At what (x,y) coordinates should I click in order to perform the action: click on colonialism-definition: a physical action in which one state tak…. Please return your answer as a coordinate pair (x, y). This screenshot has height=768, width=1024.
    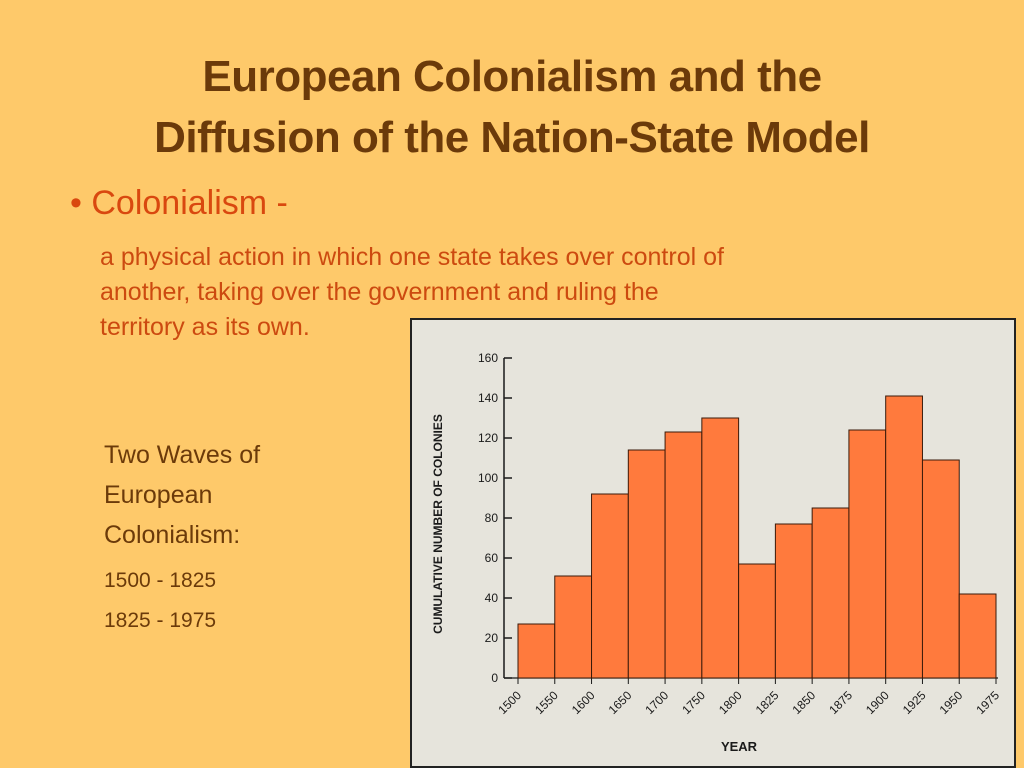
    Looking at the image, I should click on (530, 292).